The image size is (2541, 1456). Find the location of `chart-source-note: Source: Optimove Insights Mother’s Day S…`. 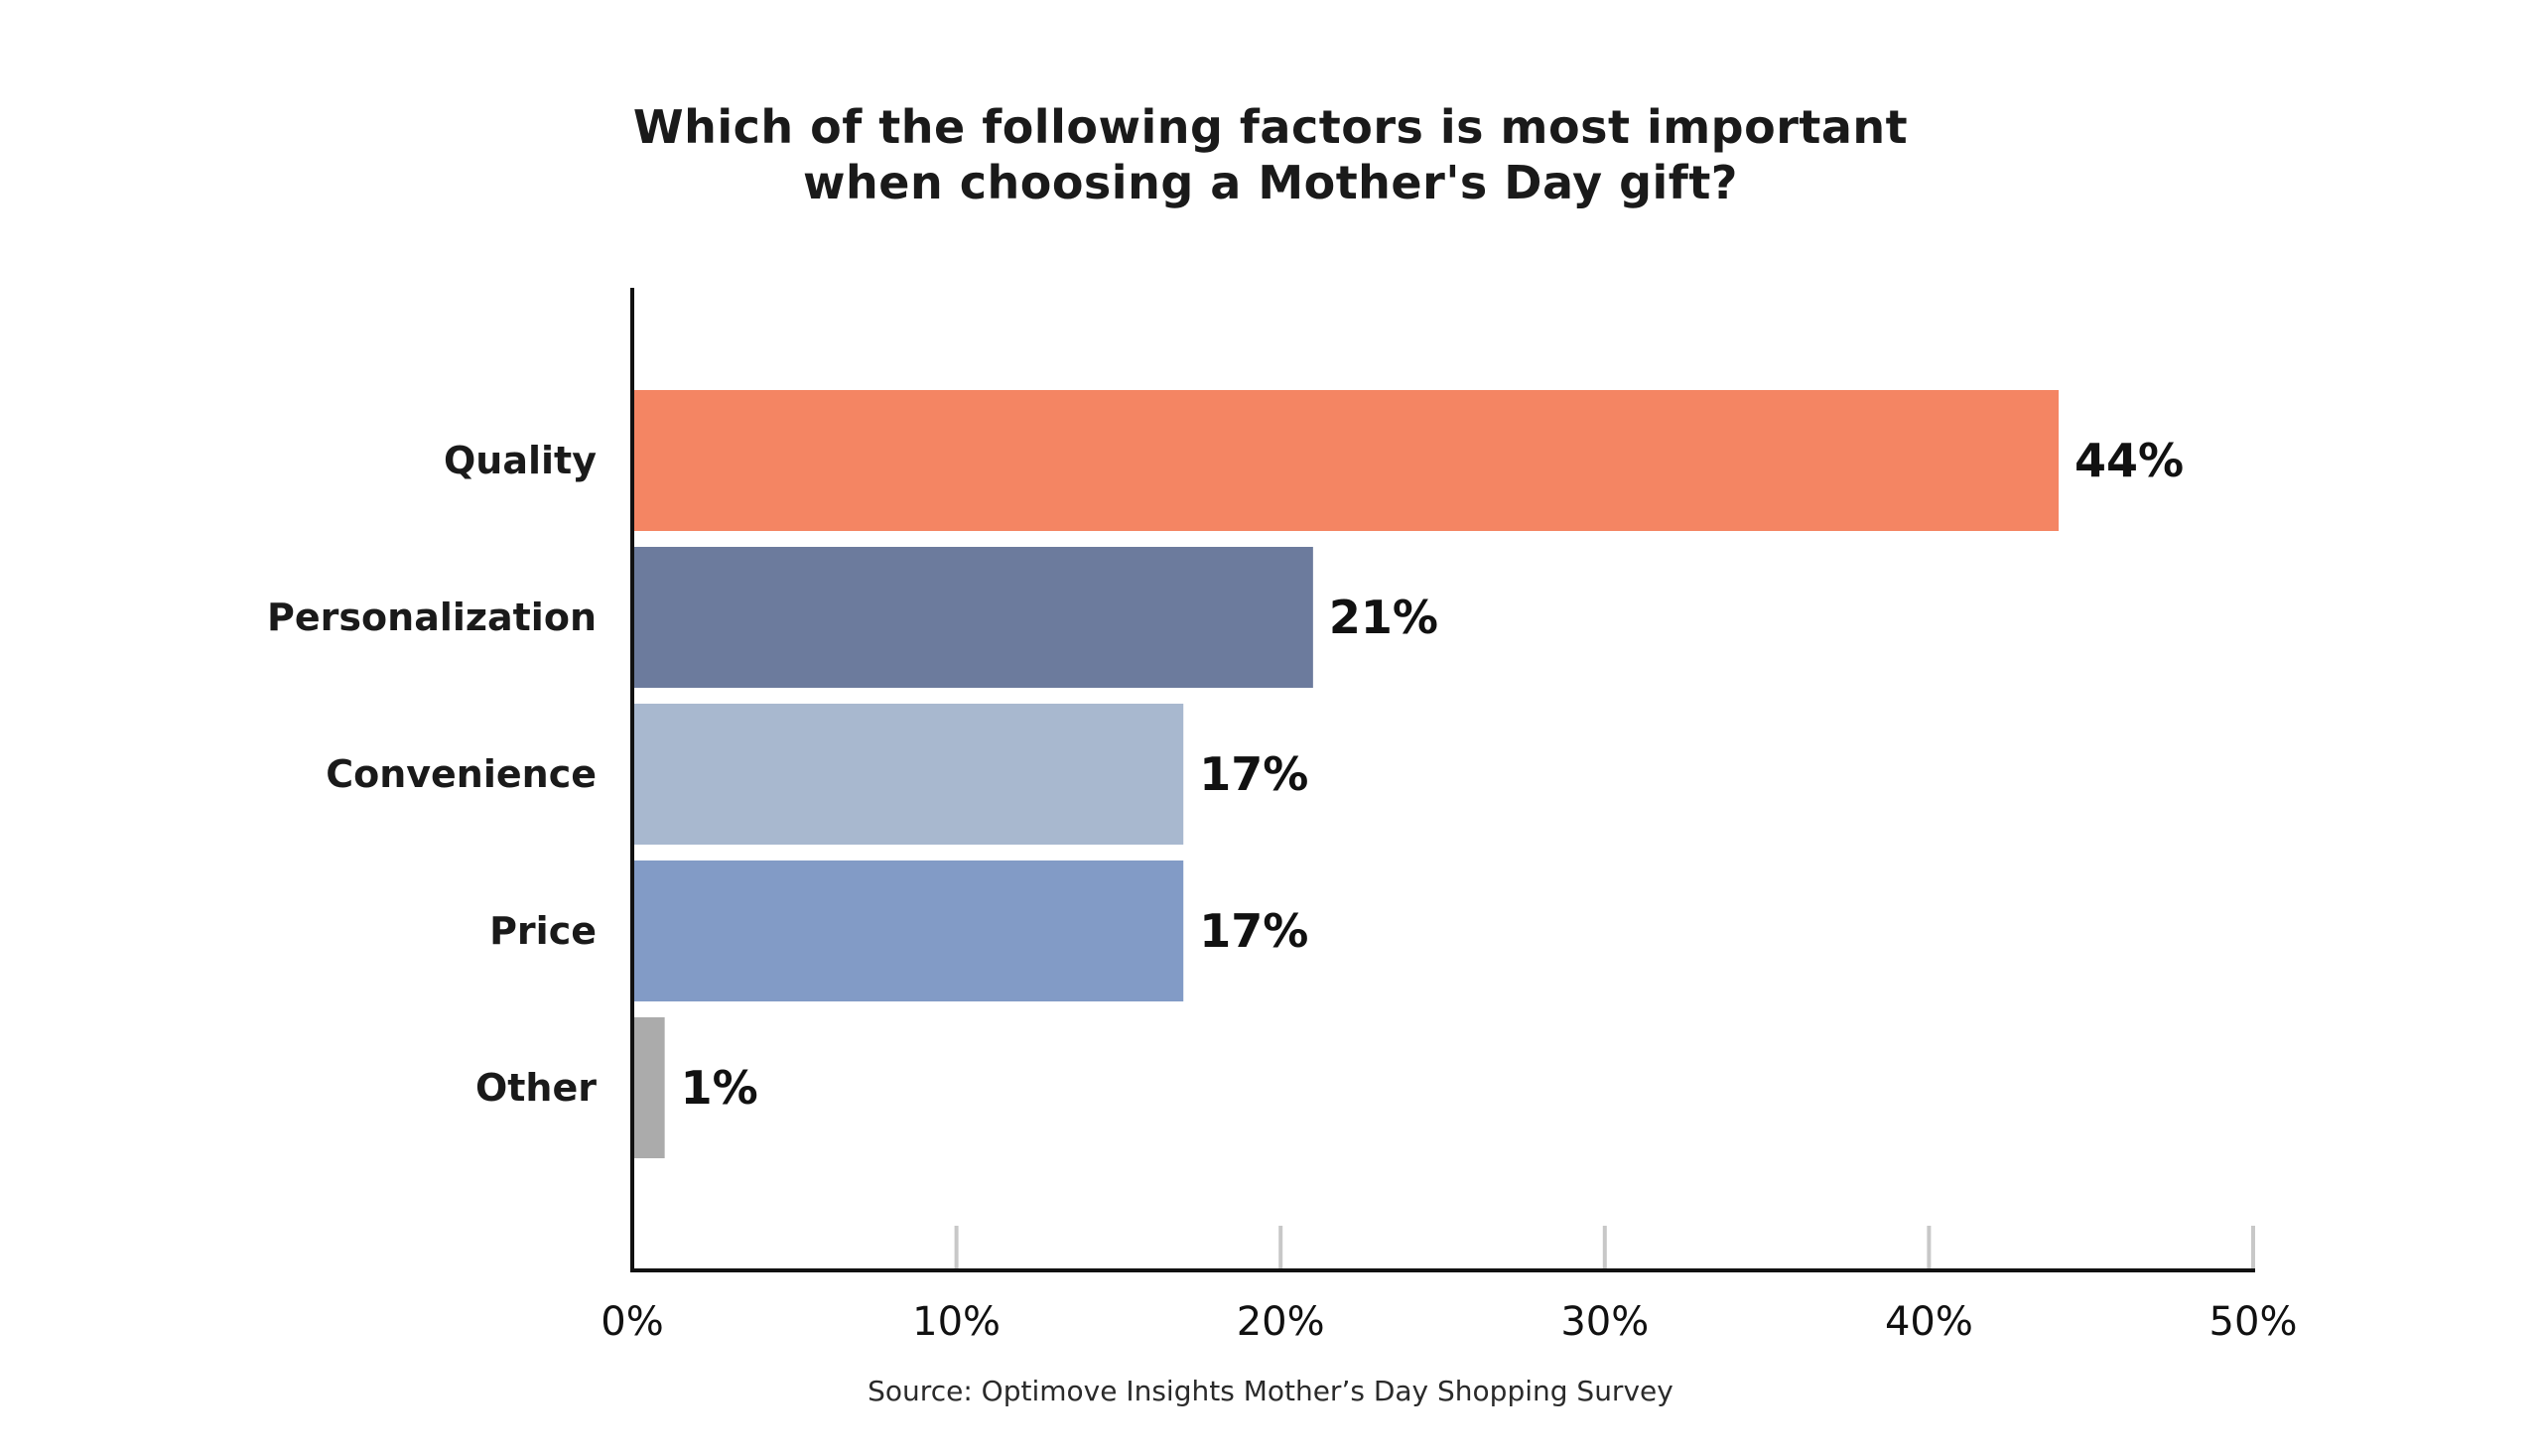

chart-source-note: Source: Optimove Insights Mother’s Day S… is located at coordinates (1270, 1391).